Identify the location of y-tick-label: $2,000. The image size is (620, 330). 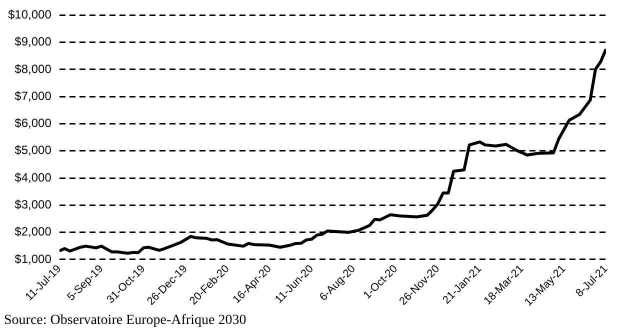
(33, 231).